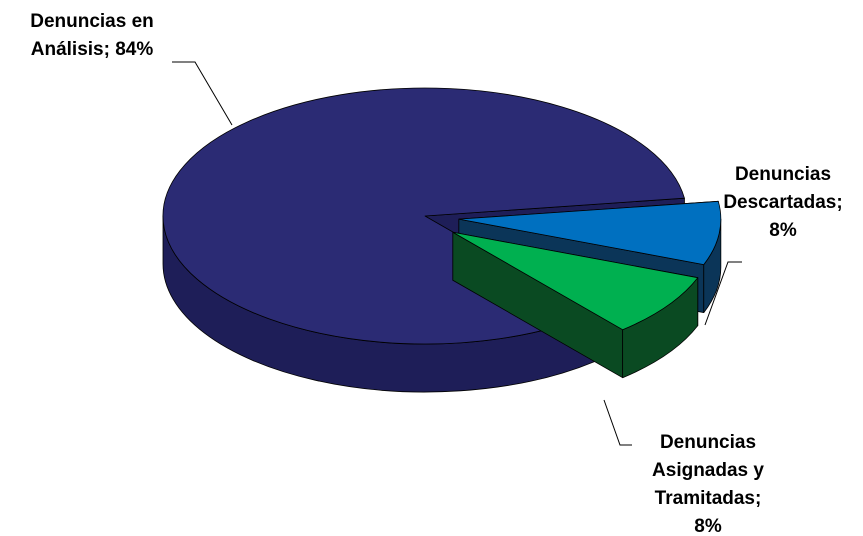 The image size is (863, 536). I want to click on data-label: Asignadas y, so click(708, 470).